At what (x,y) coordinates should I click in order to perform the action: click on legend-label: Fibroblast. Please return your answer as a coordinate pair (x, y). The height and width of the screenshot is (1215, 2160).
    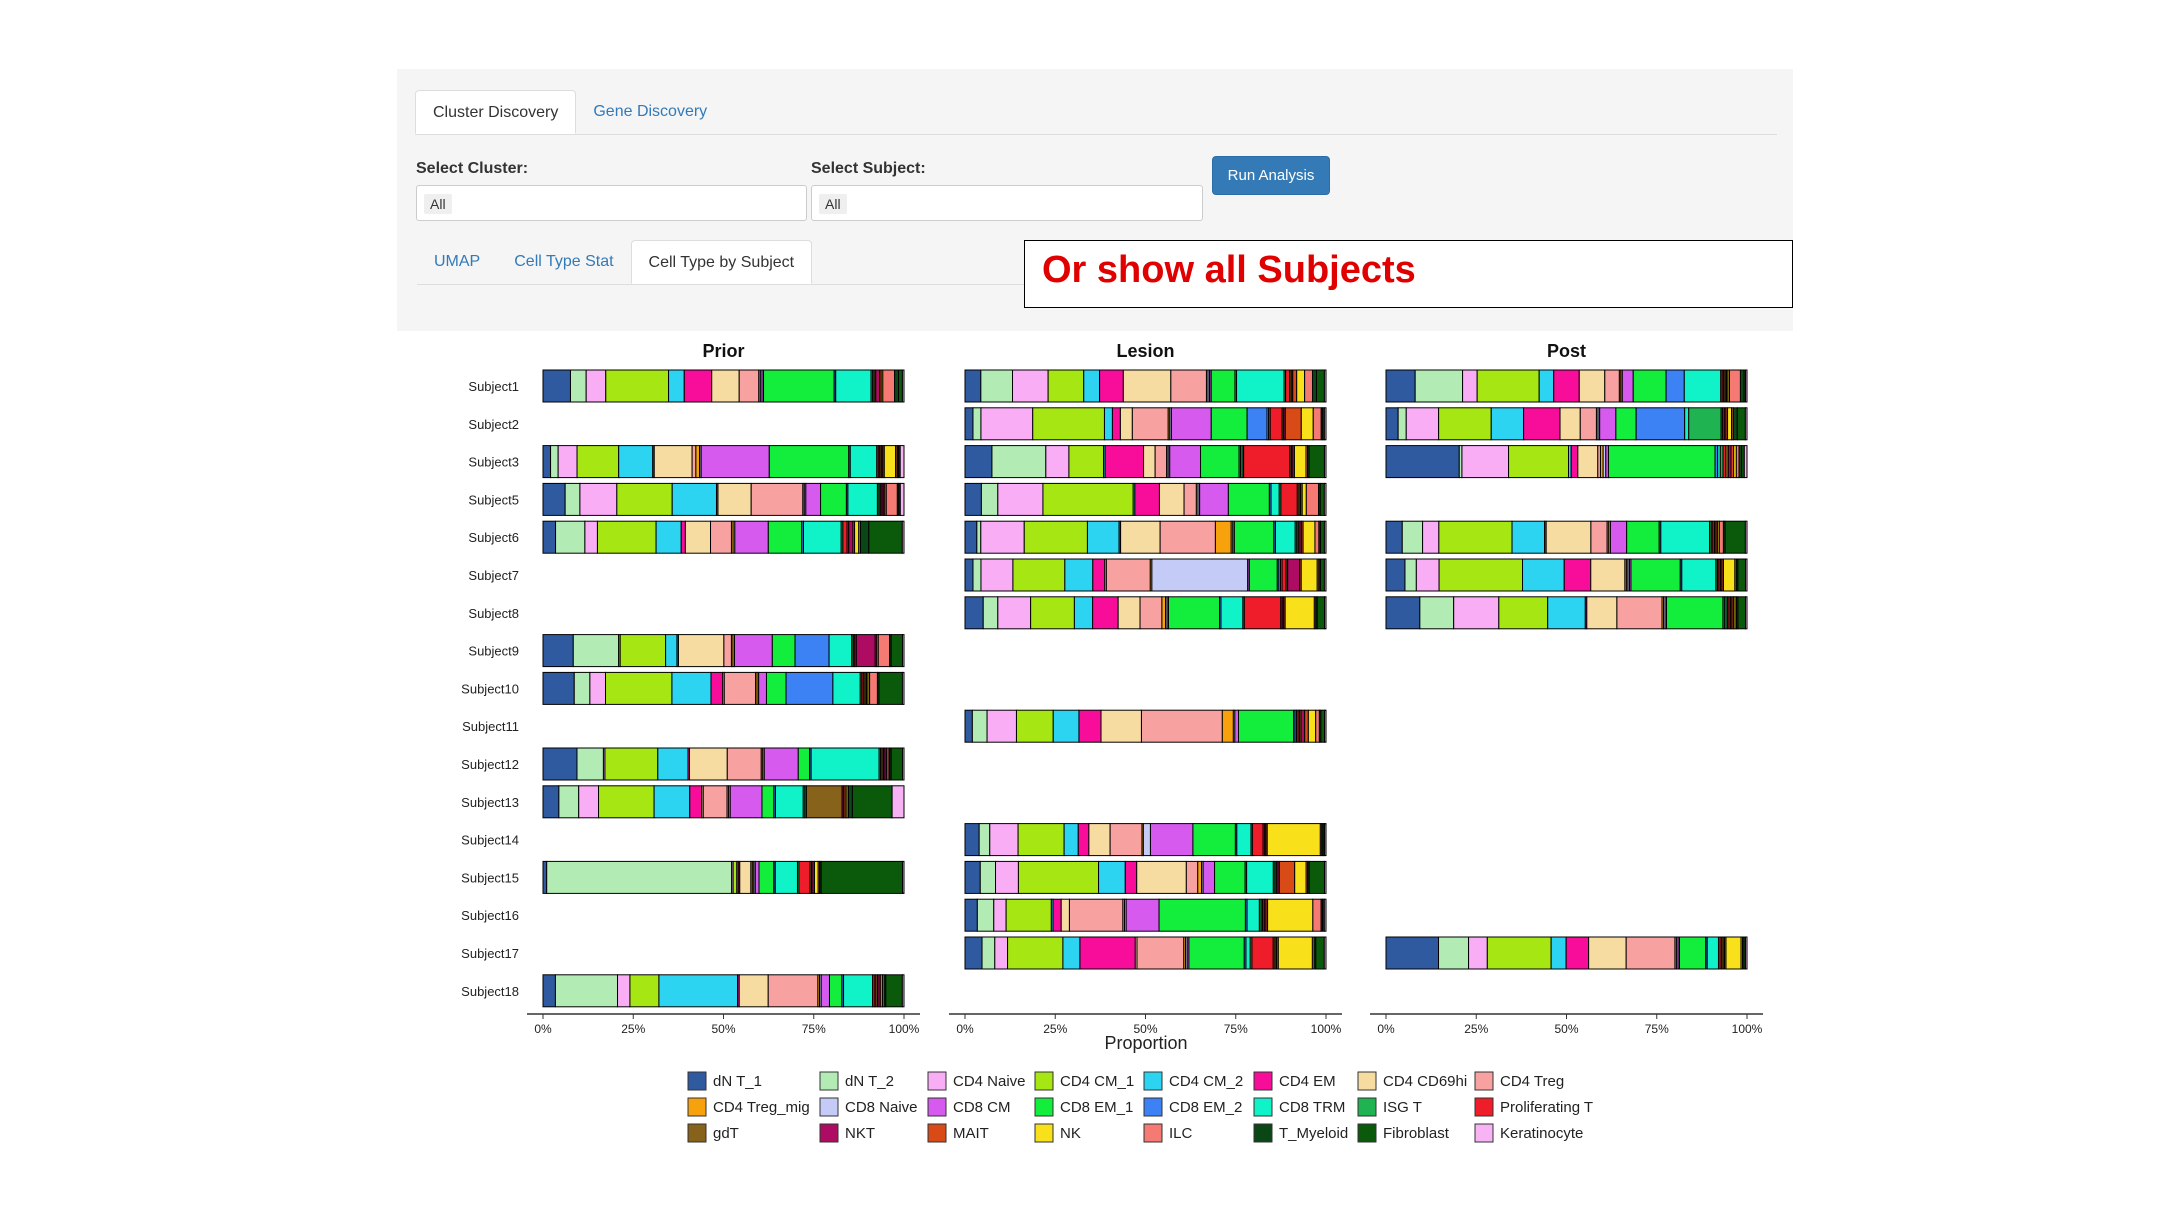
    Looking at the image, I should click on (1416, 1133).